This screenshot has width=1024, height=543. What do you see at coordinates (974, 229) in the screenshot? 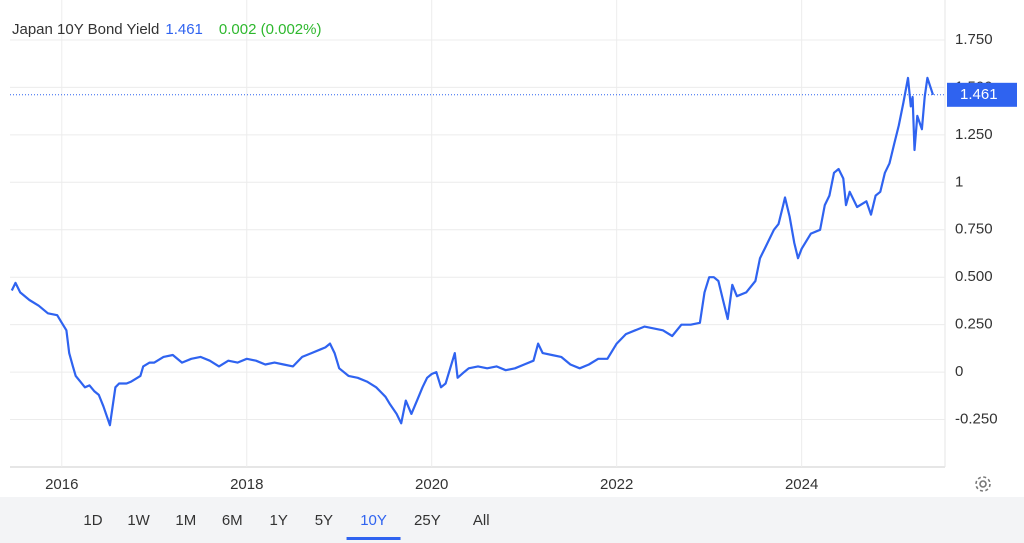
I see `y-tick-label: 0.750` at bounding box center [974, 229].